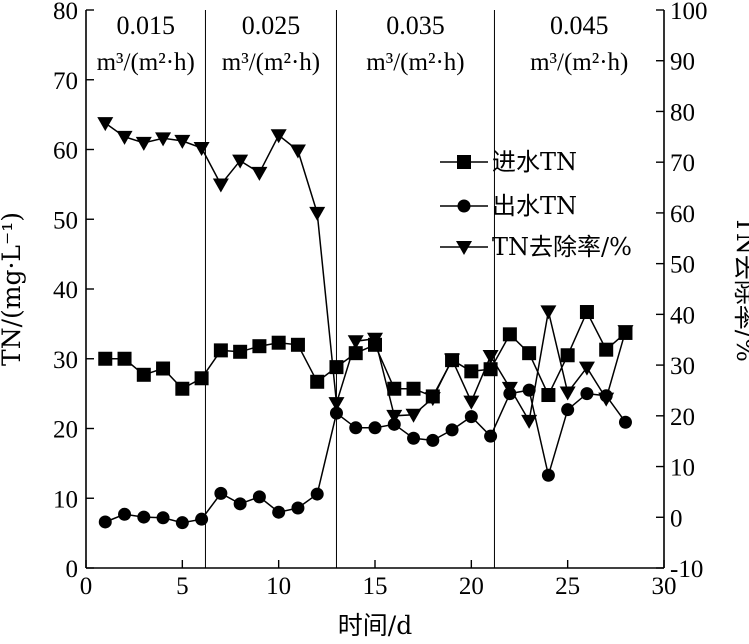 Image resolution: width=749 pixels, height=644 pixels. What do you see at coordinates (682, 468) in the screenshot?
I see `right-tick-label: 10` at bounding box center [682, 468].